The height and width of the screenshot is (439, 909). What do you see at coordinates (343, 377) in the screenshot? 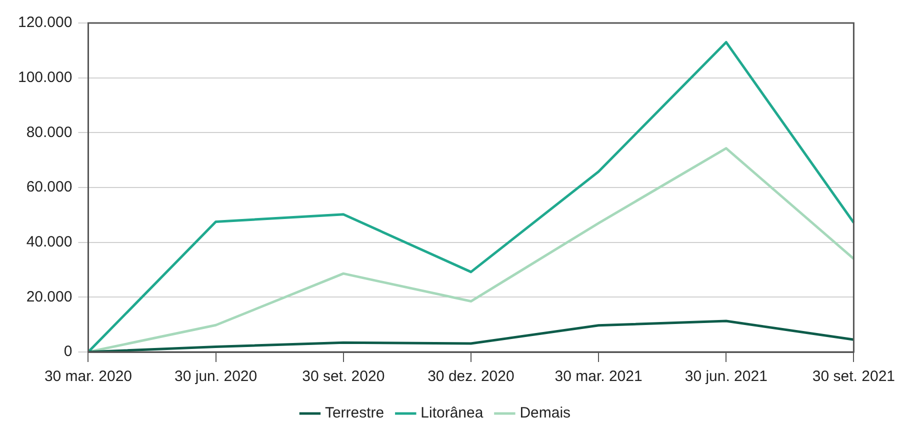
I see `x-tick-label: 30 set. 2020` at bounding box center [343, 377].